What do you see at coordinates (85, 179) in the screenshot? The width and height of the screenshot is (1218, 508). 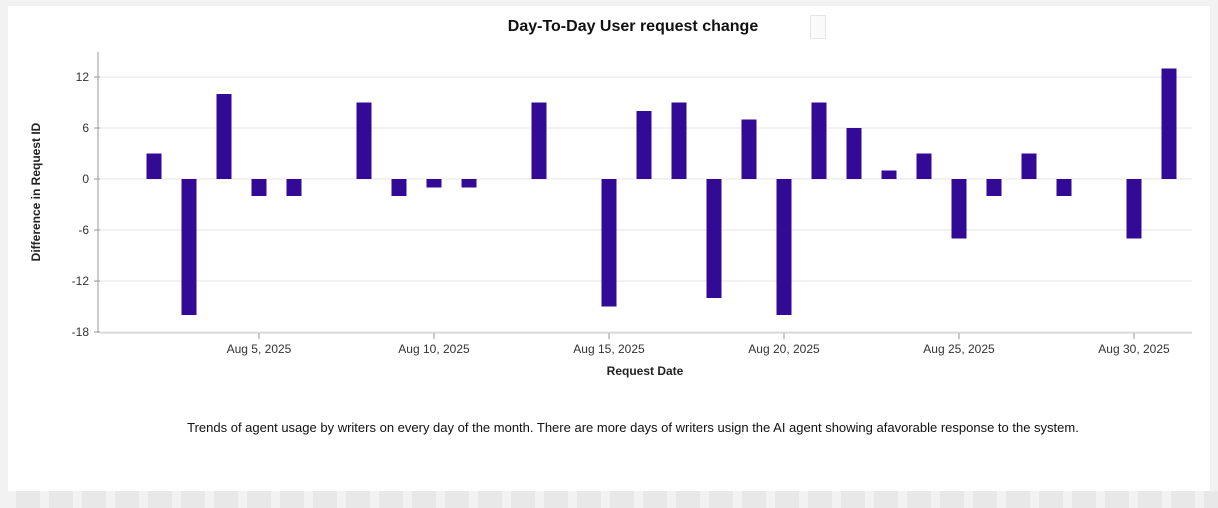 I see `y-tick-label: 0` at bounding box center [85, 179].